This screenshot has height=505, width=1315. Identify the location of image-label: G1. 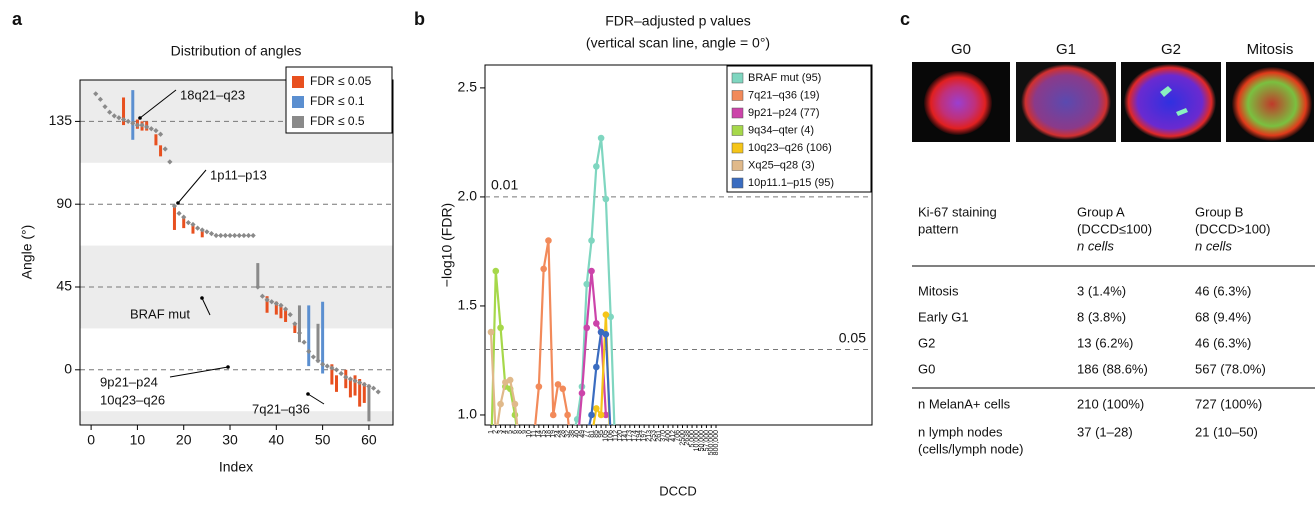
(1066, 49).